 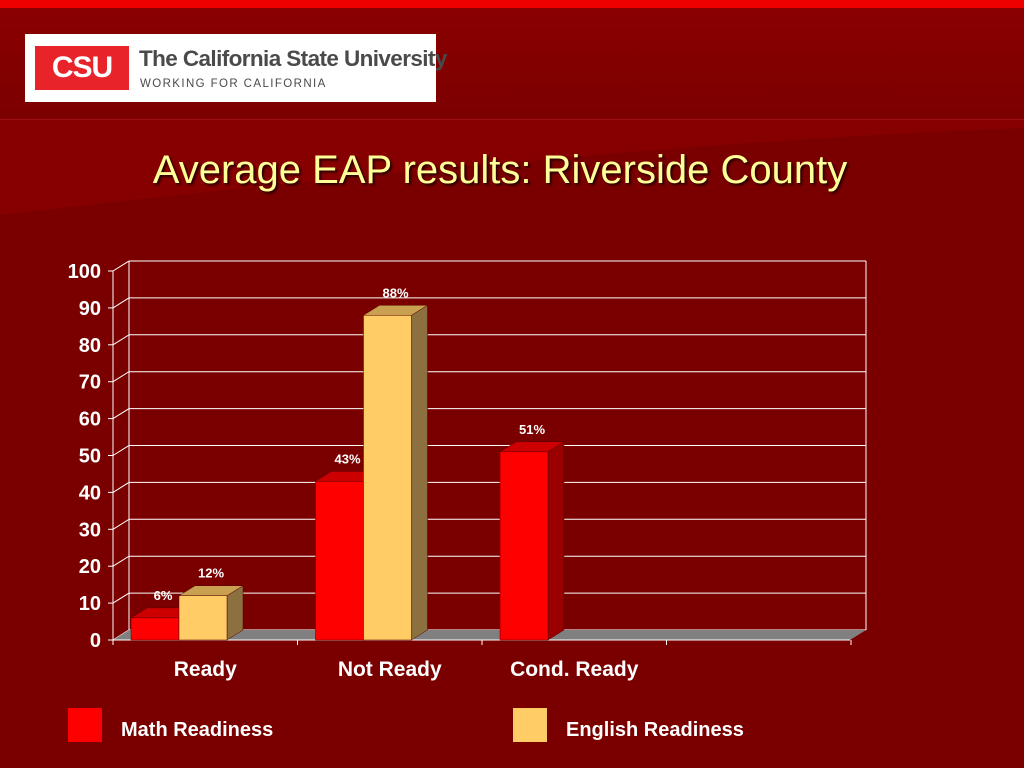 I want to click on x-category-label: Ready, so click(x=205, y=669).